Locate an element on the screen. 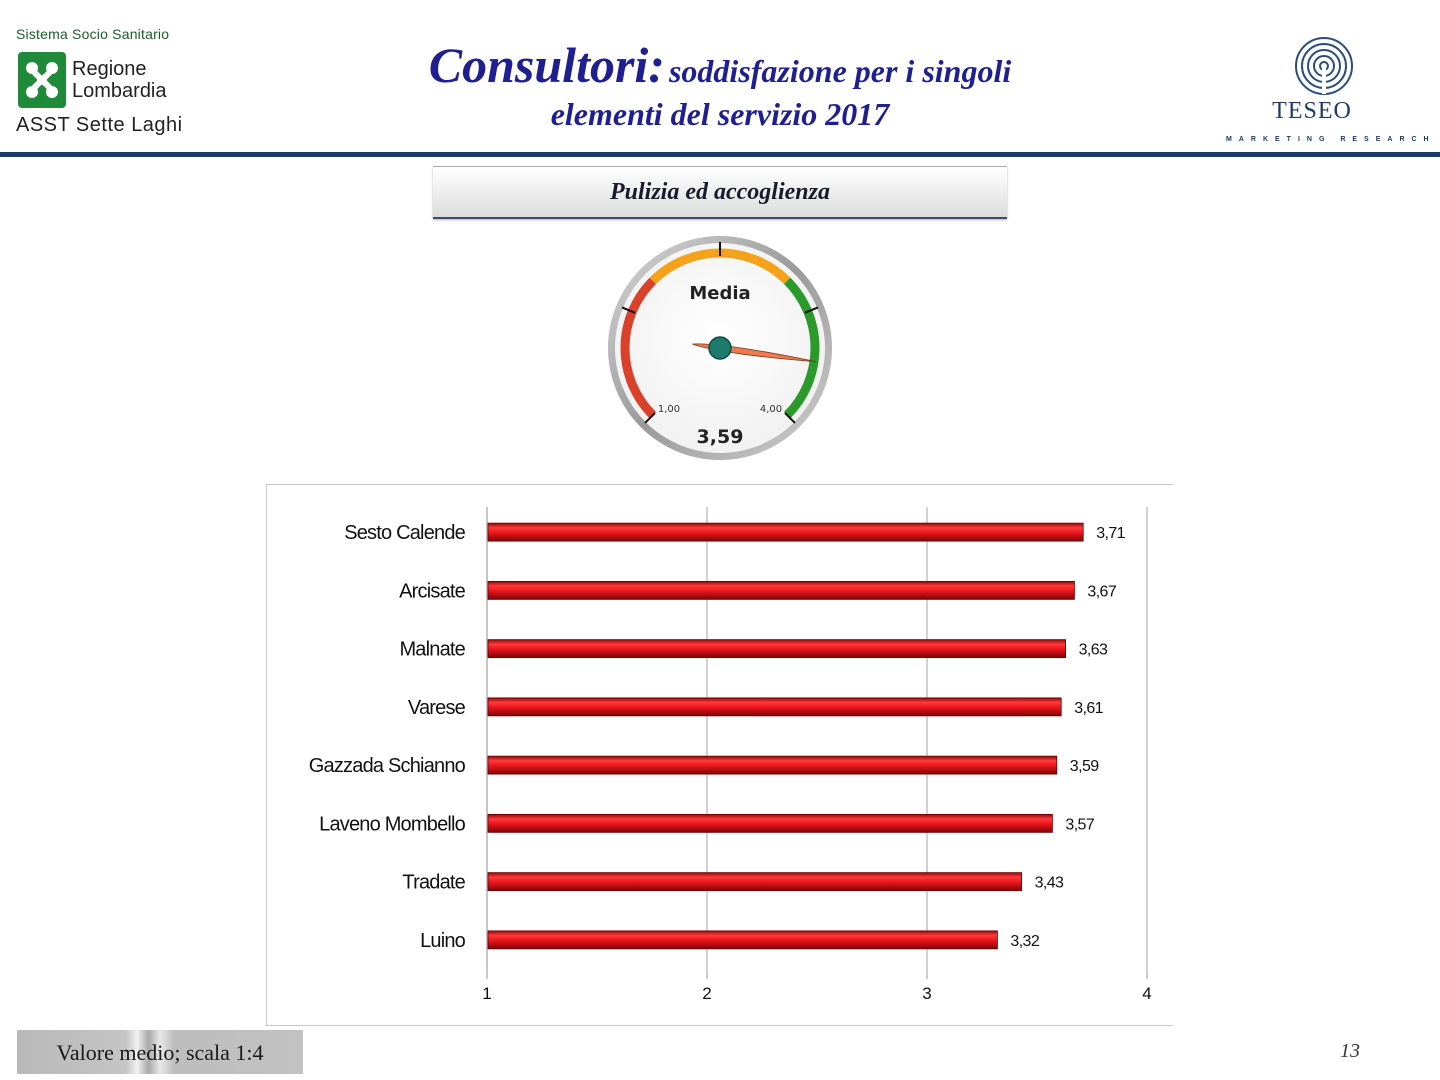 The image size is (1440, 1080). category-label: Varese is located at coordinates (437, 708).